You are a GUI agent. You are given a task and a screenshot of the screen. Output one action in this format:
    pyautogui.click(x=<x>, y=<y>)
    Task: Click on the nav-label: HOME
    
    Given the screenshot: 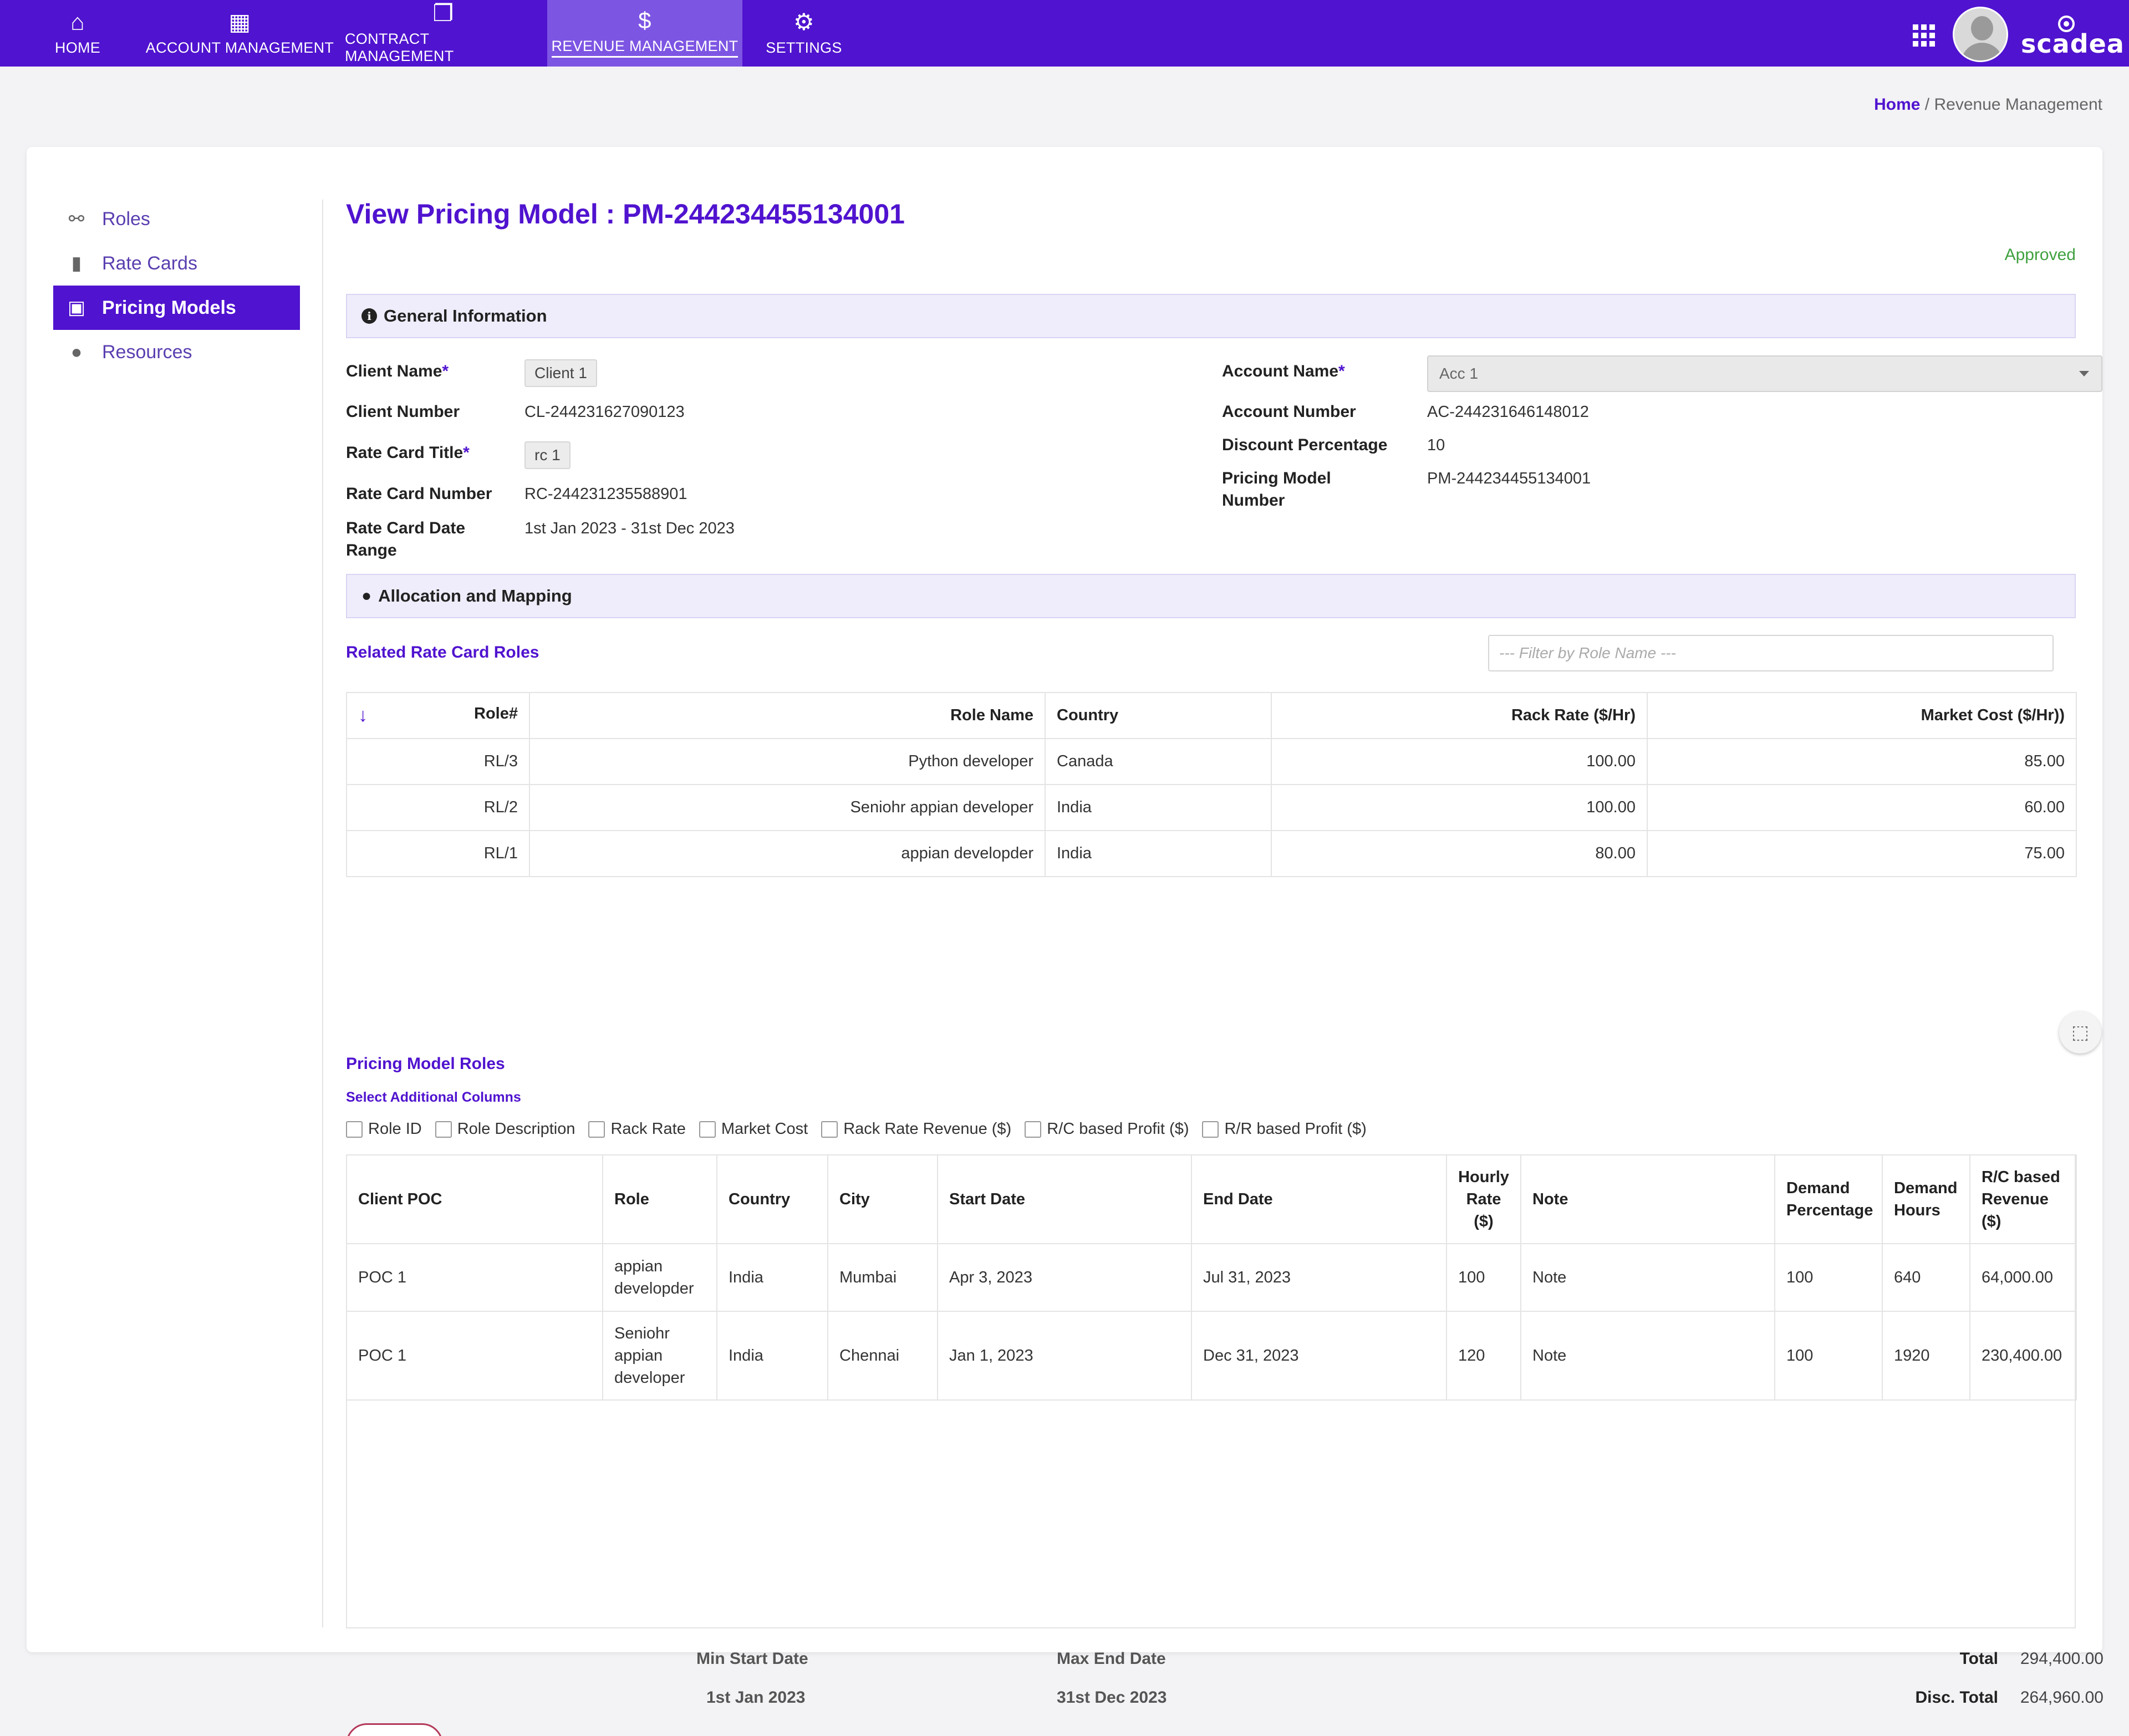 What is the action you would take?
    pyautogui.click(x=77, y=48)
    